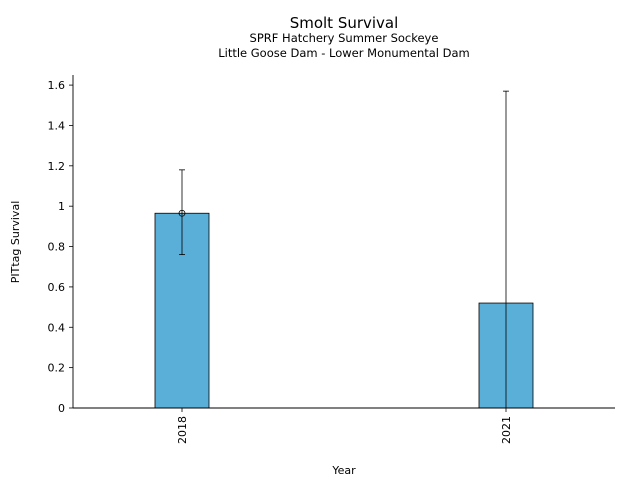 Image resolution: width=640 pixels, height=484 pixels. Describe the element at coordinates (57, 166) in the screenshot. I see `y-tick-label: 1.2` at that location.